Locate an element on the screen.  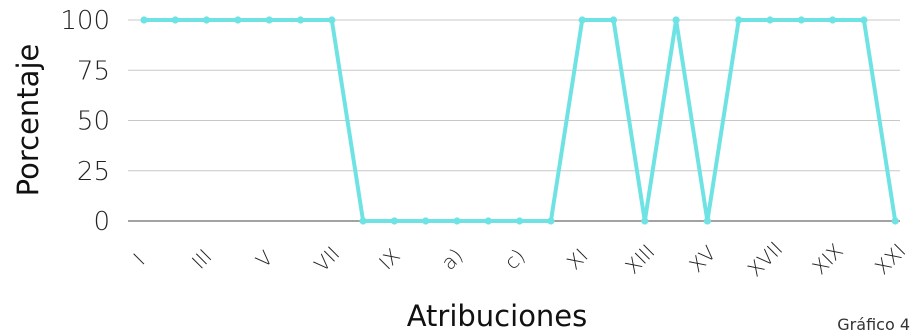
x-tick-label: V is located at coordinates (264, 259).